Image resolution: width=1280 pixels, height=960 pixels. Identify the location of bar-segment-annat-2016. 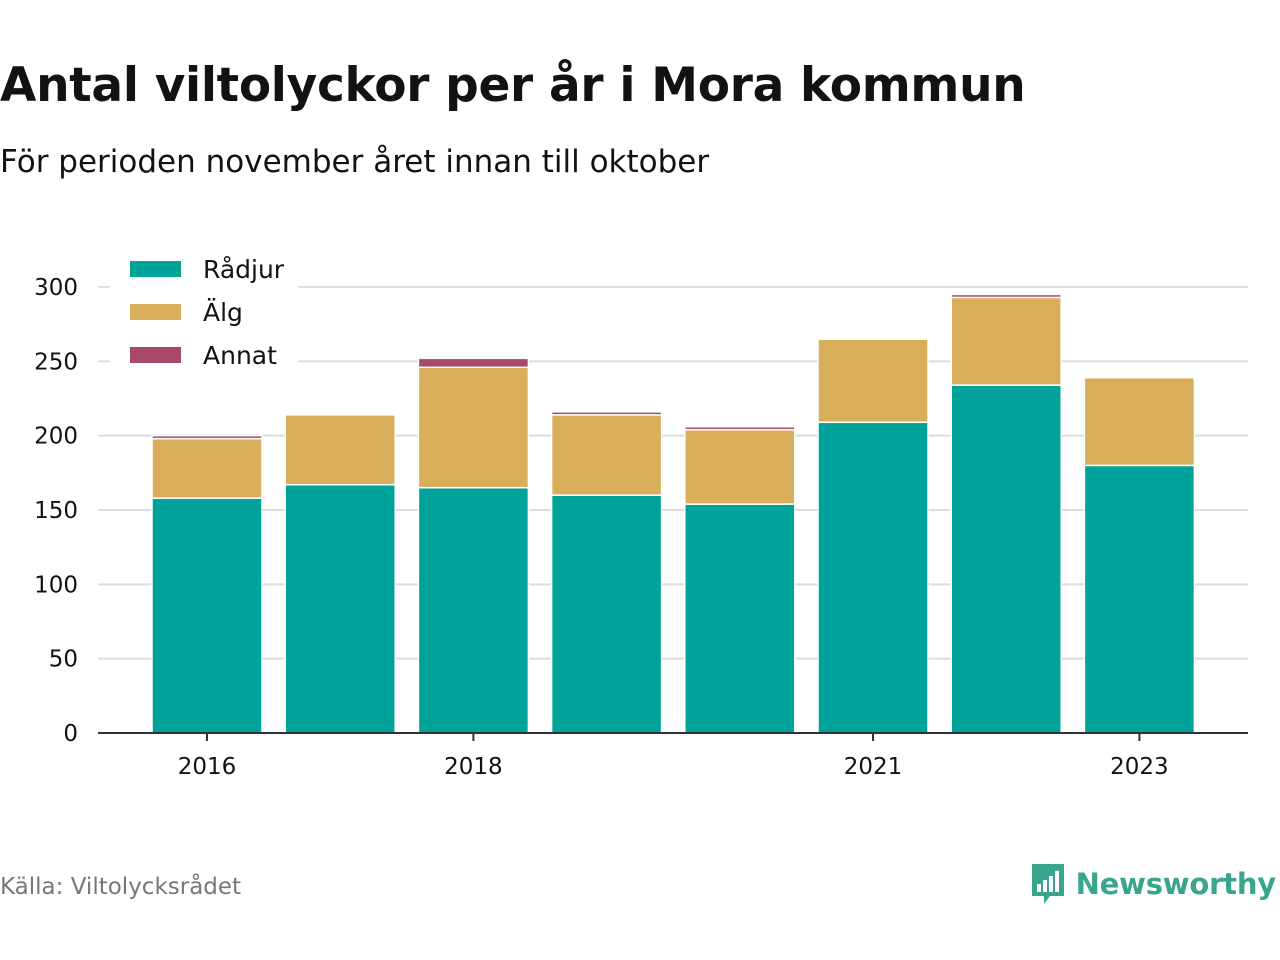
(207, 437).